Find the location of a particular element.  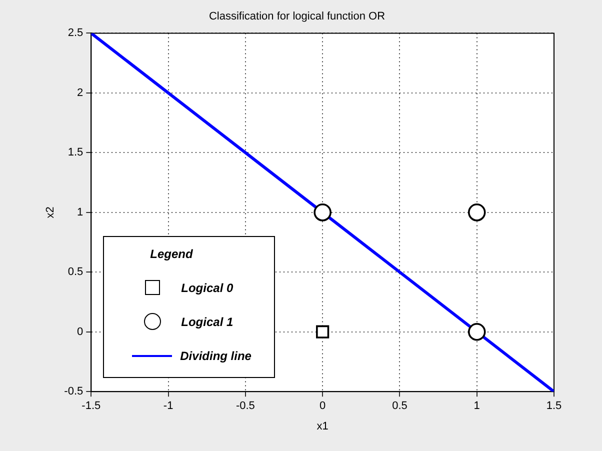

y-tick-label: 0.5 is located at coordinates (76, 272).